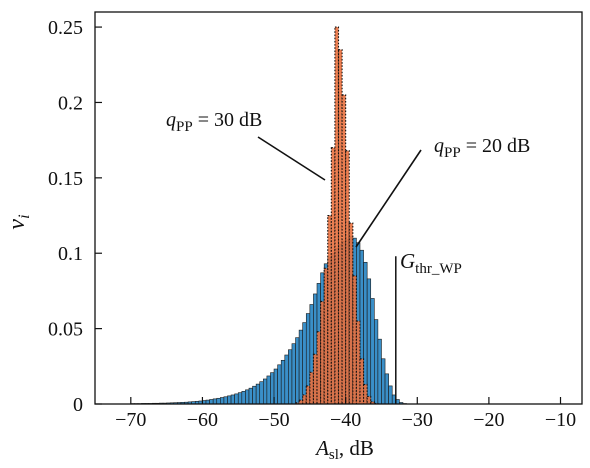  Describe the element at coordinates (202, 420) in the screenshot. I see `x-tick-label: −60` at that location.